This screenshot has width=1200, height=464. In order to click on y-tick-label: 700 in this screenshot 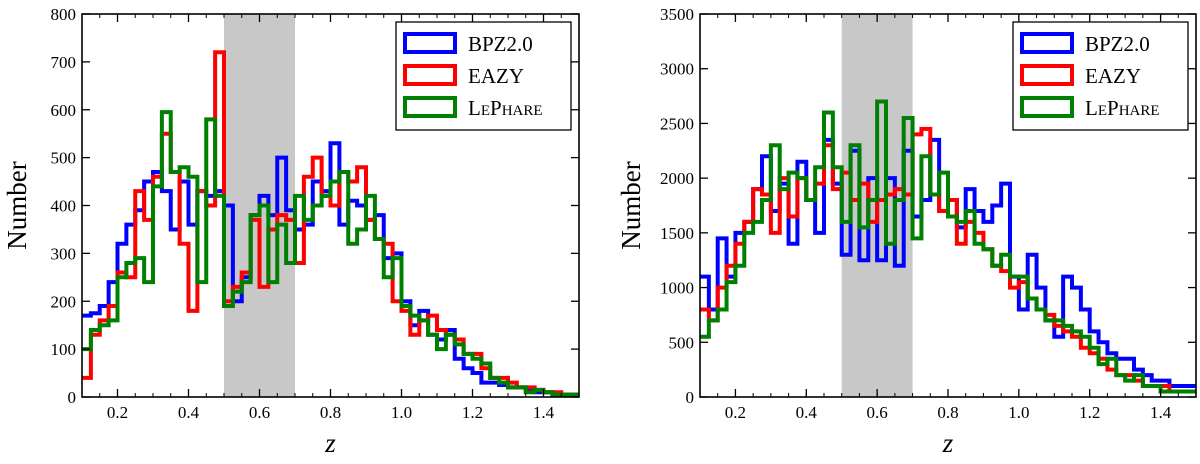, I will do `click(64, 62)`.